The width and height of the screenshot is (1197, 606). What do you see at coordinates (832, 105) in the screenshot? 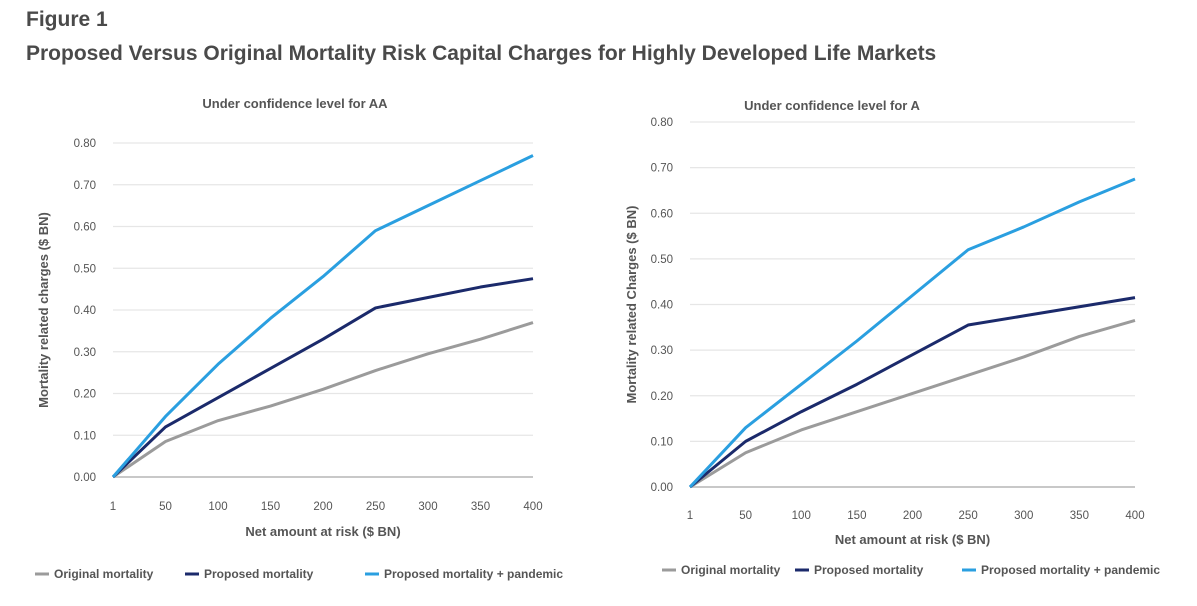
I see `chart-title: Under confidence level for A` at bounding box center [832, 105].